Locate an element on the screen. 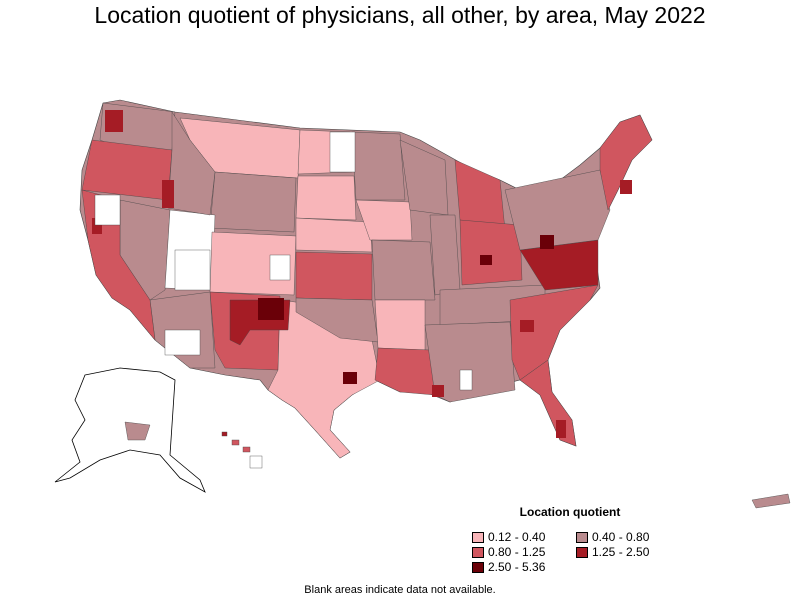 Image resolution: width=800 pixels, height=600 pixels. legend-label: 2.50 - 5.36 is located at coordinates (517, 567).